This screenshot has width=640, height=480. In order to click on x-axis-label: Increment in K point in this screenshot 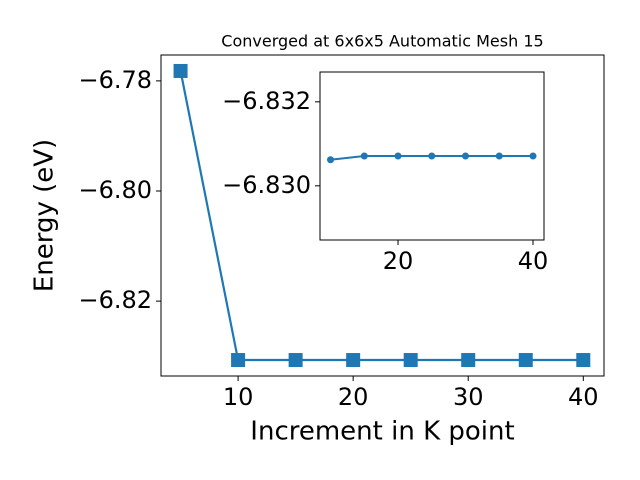, I will do `click(382, 432)`.